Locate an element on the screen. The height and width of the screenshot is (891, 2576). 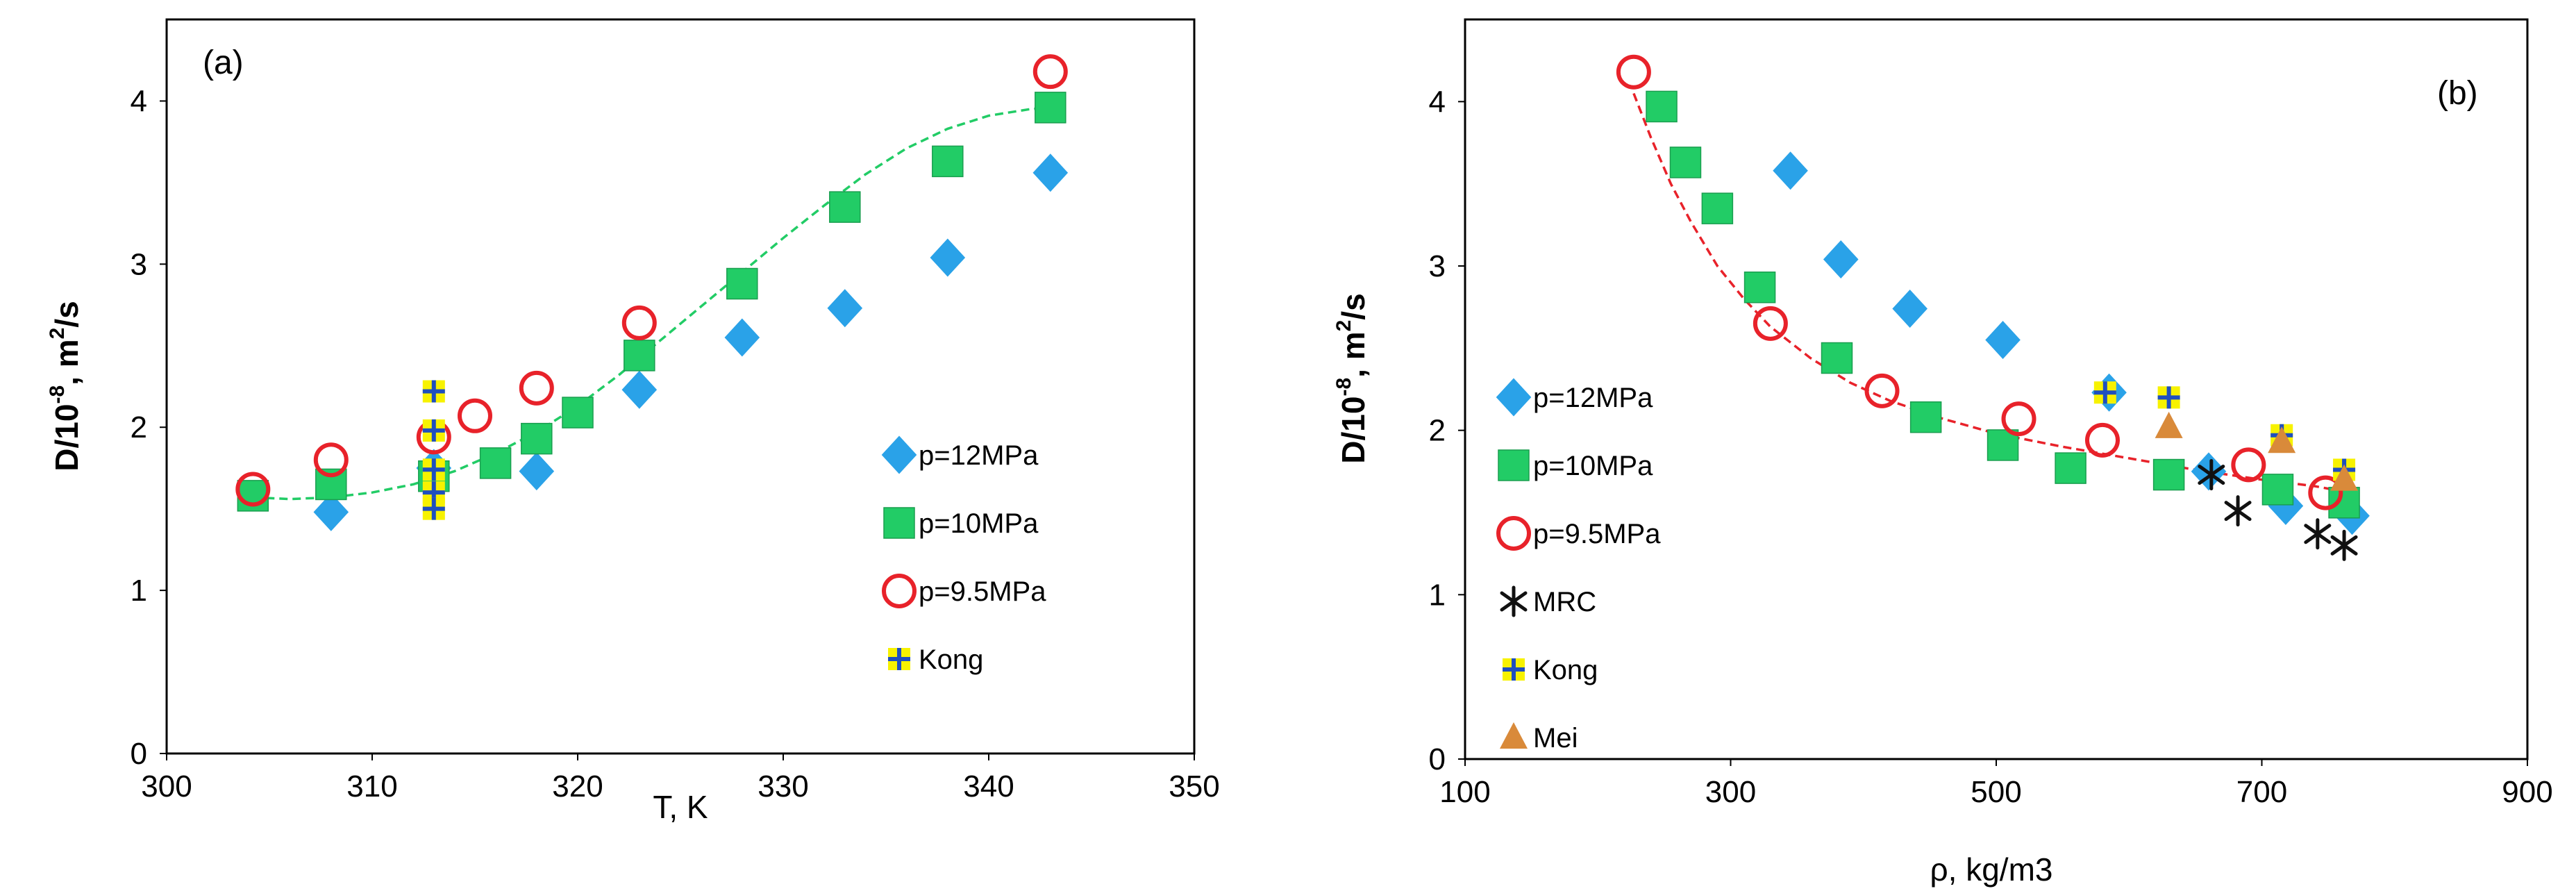
x-axis-label-a: T, K is located at coordinates (680, 807).